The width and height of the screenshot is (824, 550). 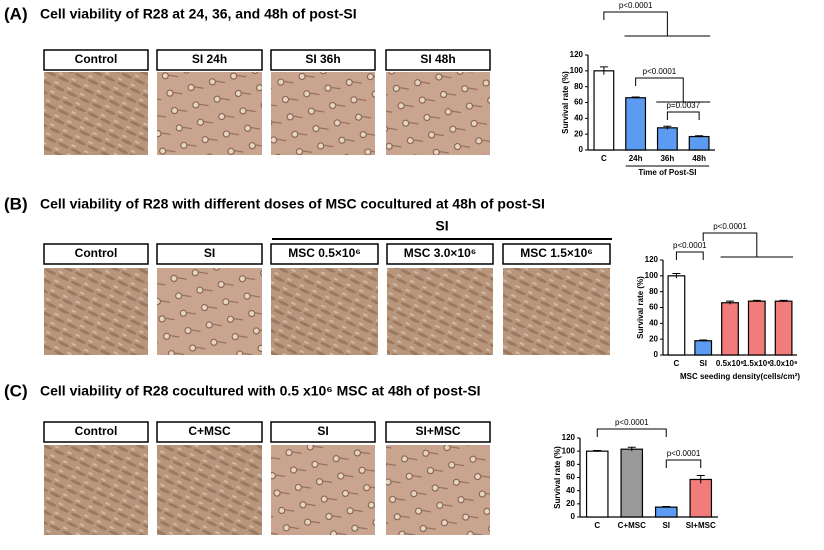 I want to click on panel-label: (A), so click(x=16, y=13).